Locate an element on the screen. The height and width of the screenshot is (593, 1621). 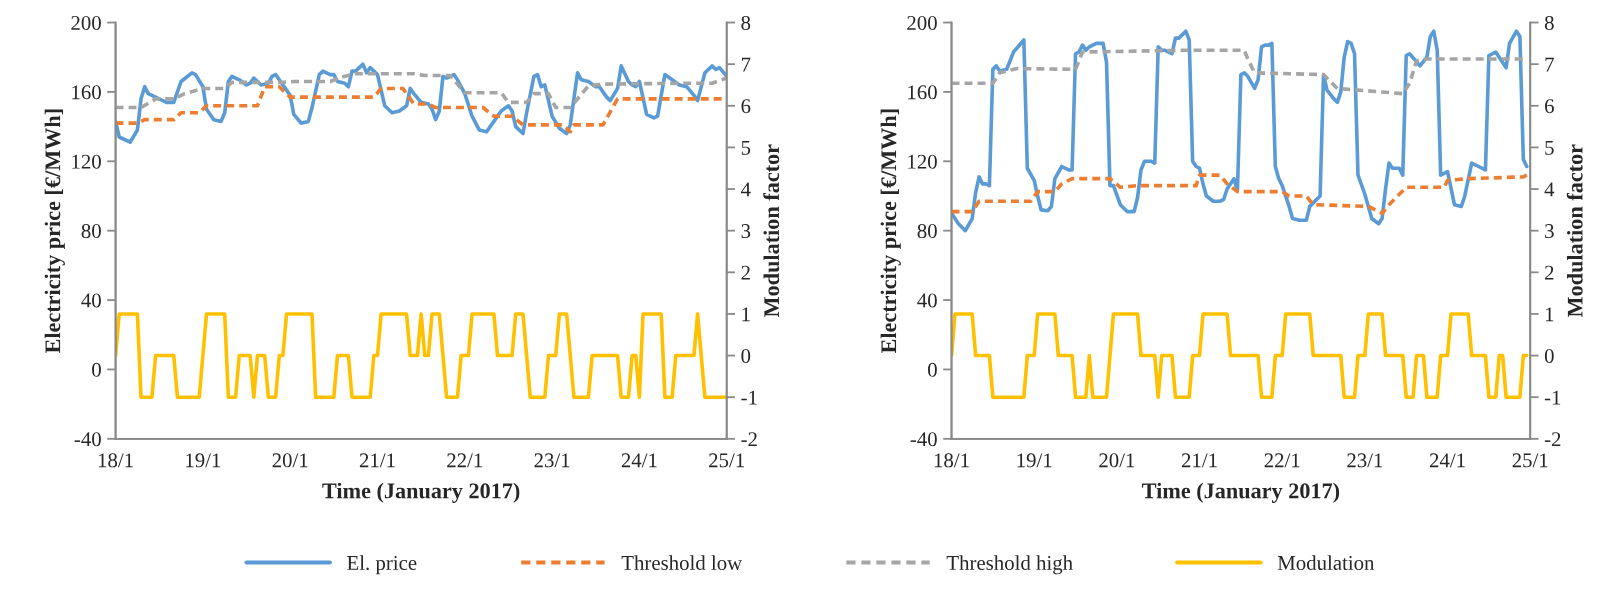
legend-label: Threshold high is located at coordinates (1009, 565).